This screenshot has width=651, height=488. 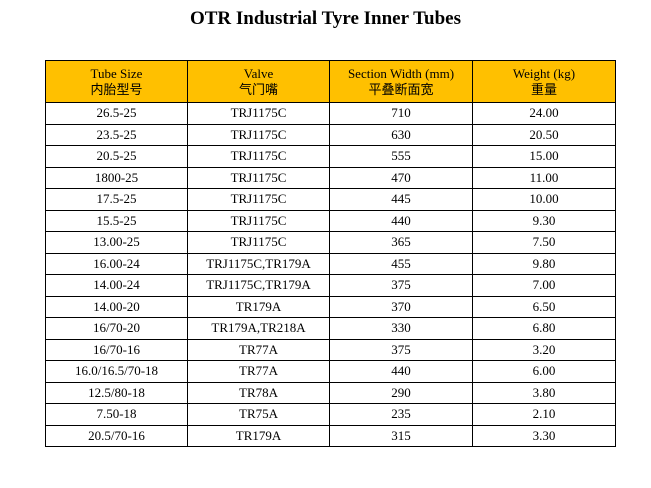 I want to click on header-section-width-cn: 平叠断面宽, so click(x=401, y=90).